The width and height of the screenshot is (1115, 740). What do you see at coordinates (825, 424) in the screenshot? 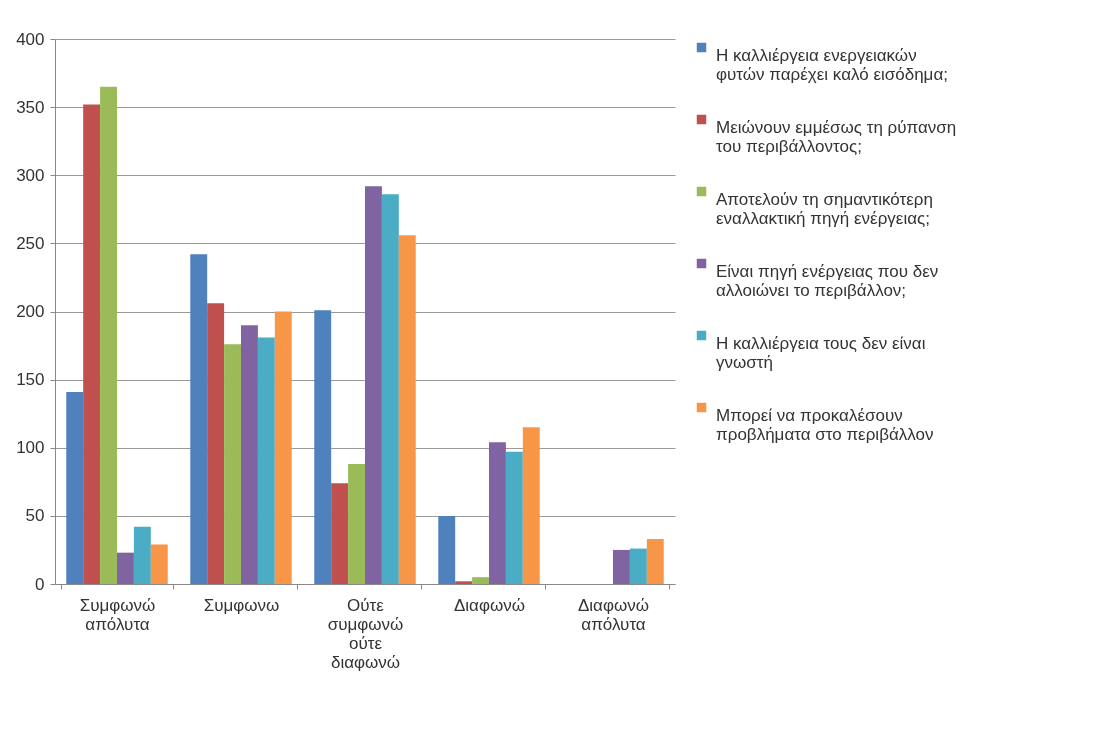
I see `legend-label: Μπορεί να προκαλέσουν προβλήματα στο περιβάλλον` at bounding box center [825, 424].